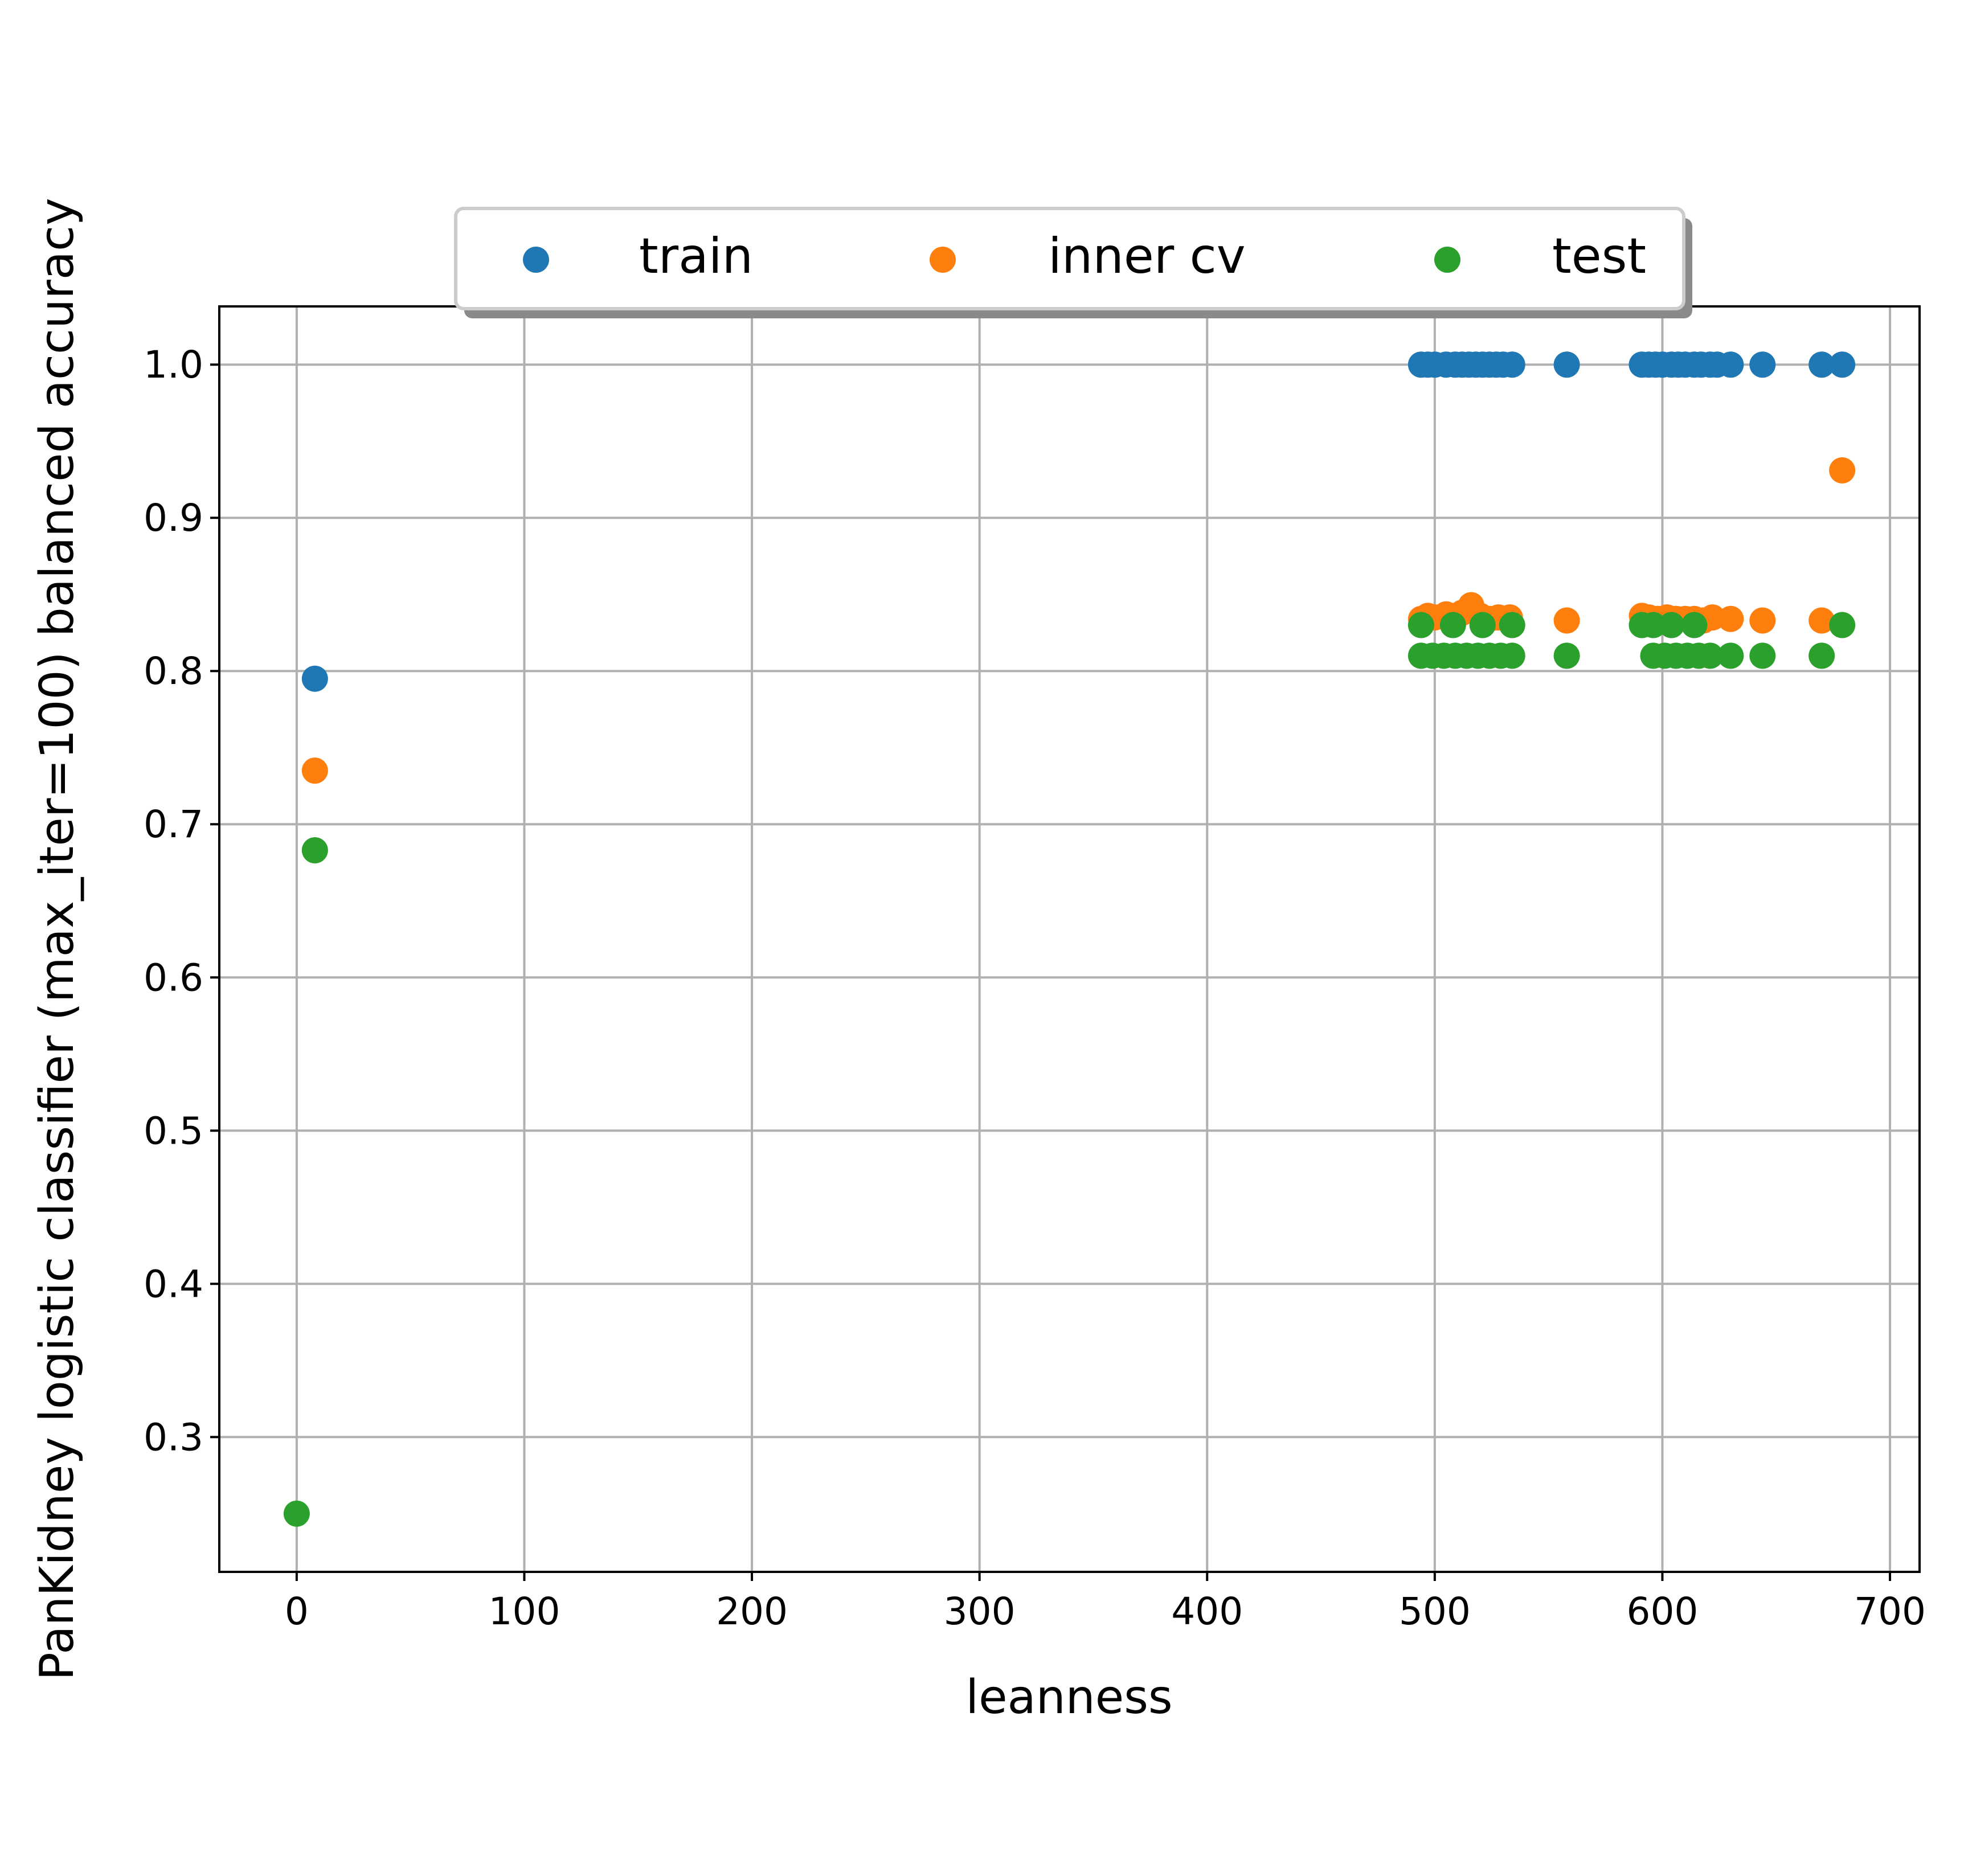 The width and height of the screenshot is (1964, 1876). I want to click on y-tick-label: 0.3, so click(173, 1437).